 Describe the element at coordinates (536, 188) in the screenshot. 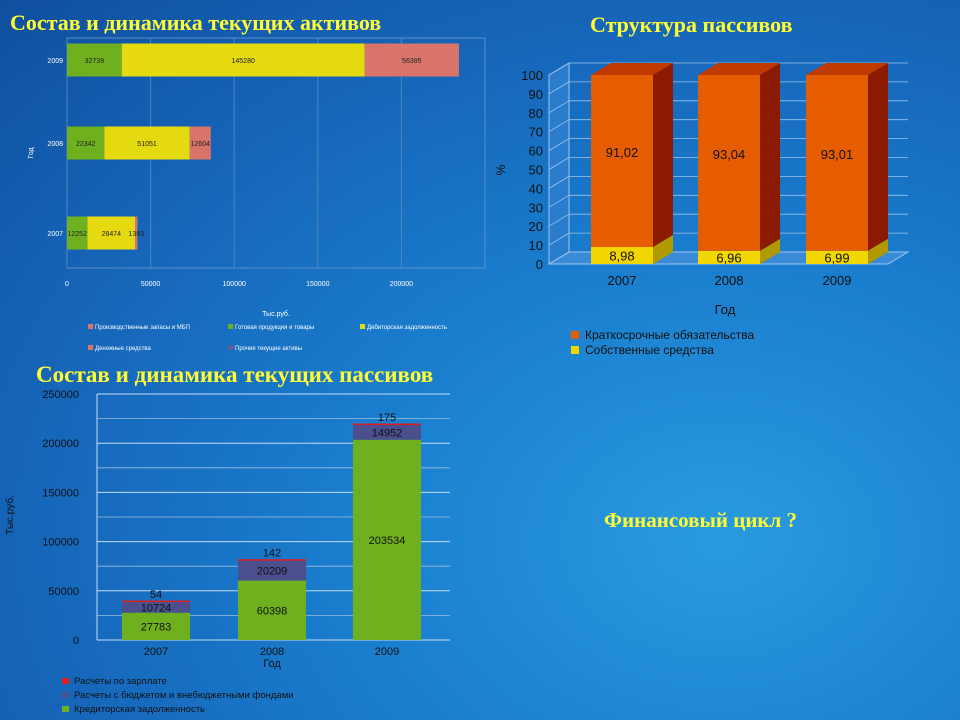

I see `y-tick-label: 40` at that location.